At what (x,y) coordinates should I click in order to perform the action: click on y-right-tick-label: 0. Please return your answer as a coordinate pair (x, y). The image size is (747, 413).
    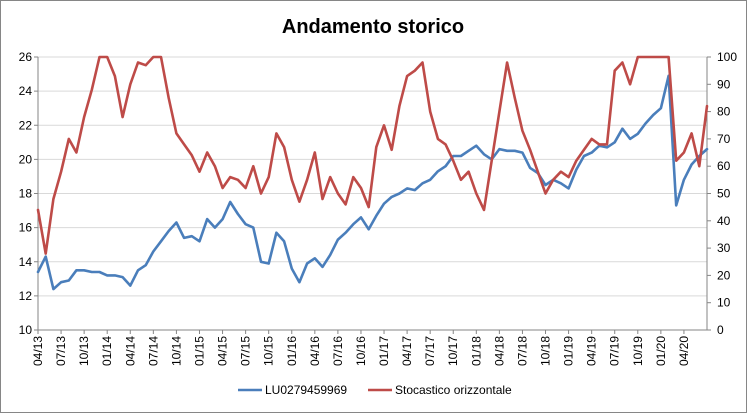
    Looking at the image, I should click on (720, 330).